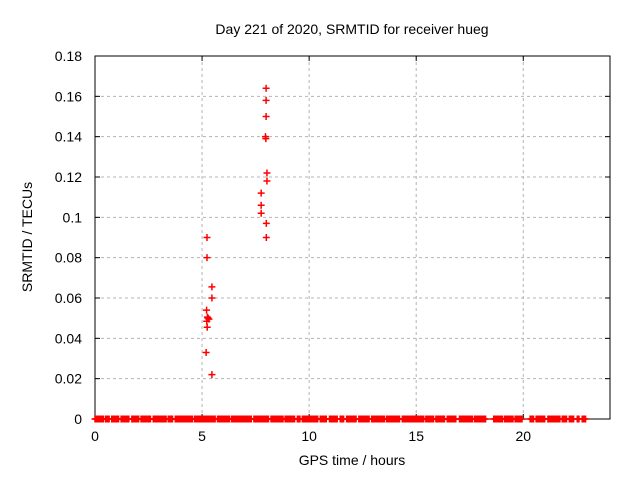 The image size is (640, 480). Describe the element at coordinates (68, 298) in the screenshot. I see `y-tick-label: 0.06` at that location.